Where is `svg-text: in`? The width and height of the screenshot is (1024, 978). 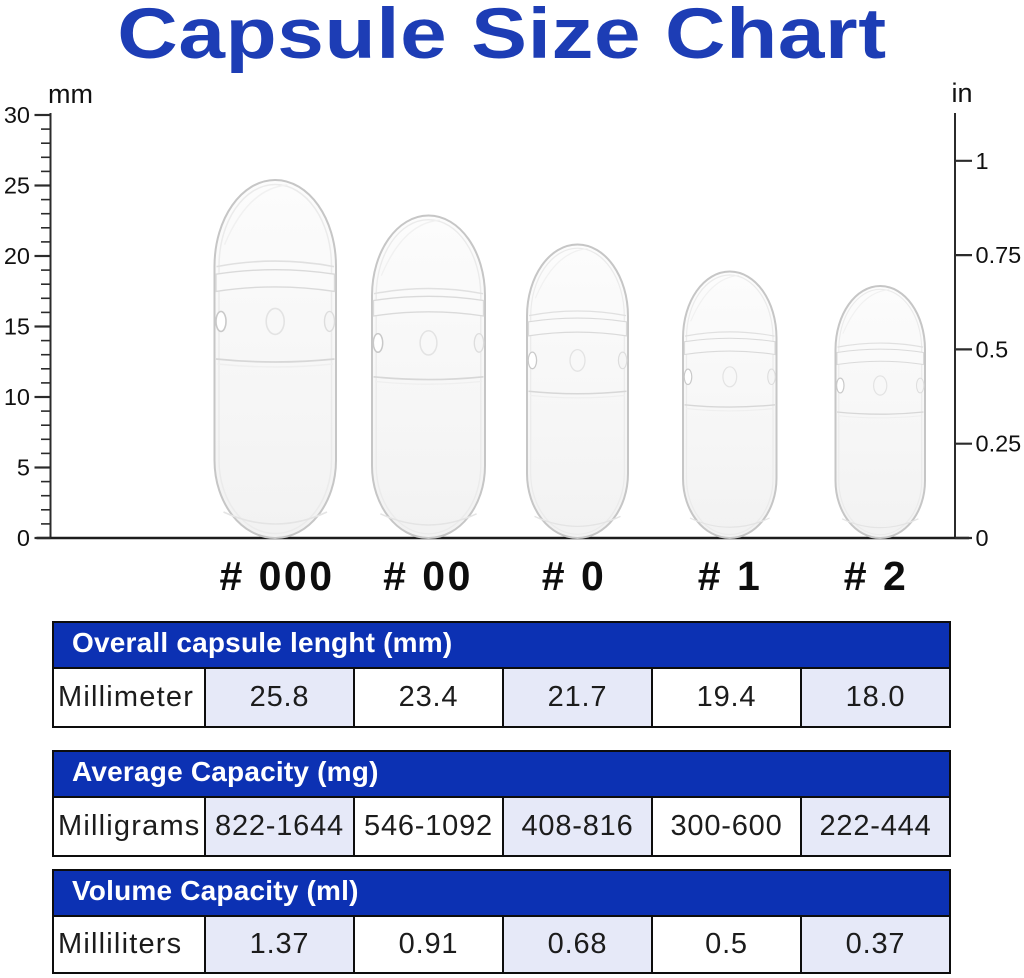 svg-text: in is located at coordinates (962, 93).